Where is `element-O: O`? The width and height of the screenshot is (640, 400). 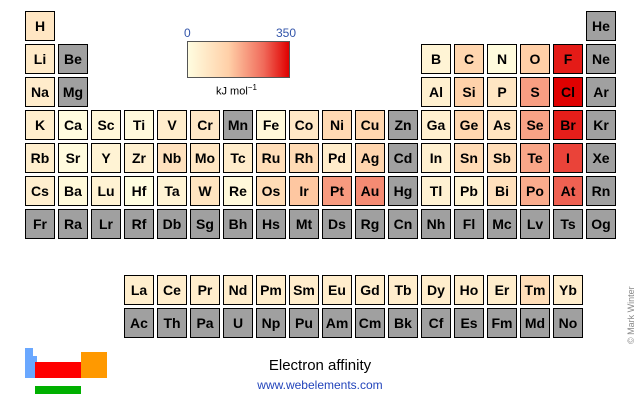
element-O: O is located at coordinates (535, 59).